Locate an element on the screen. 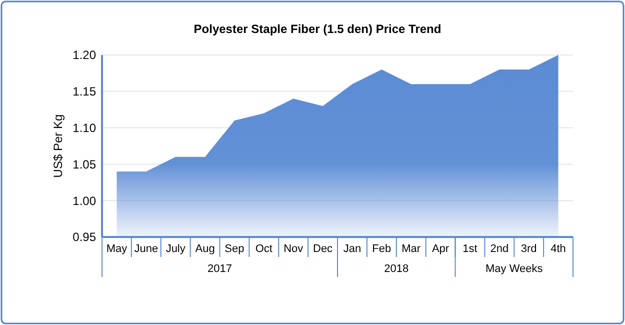 This screenshot has height=325, width=625. y-tick-label: 0.95 is located at coordinates (84, 237).